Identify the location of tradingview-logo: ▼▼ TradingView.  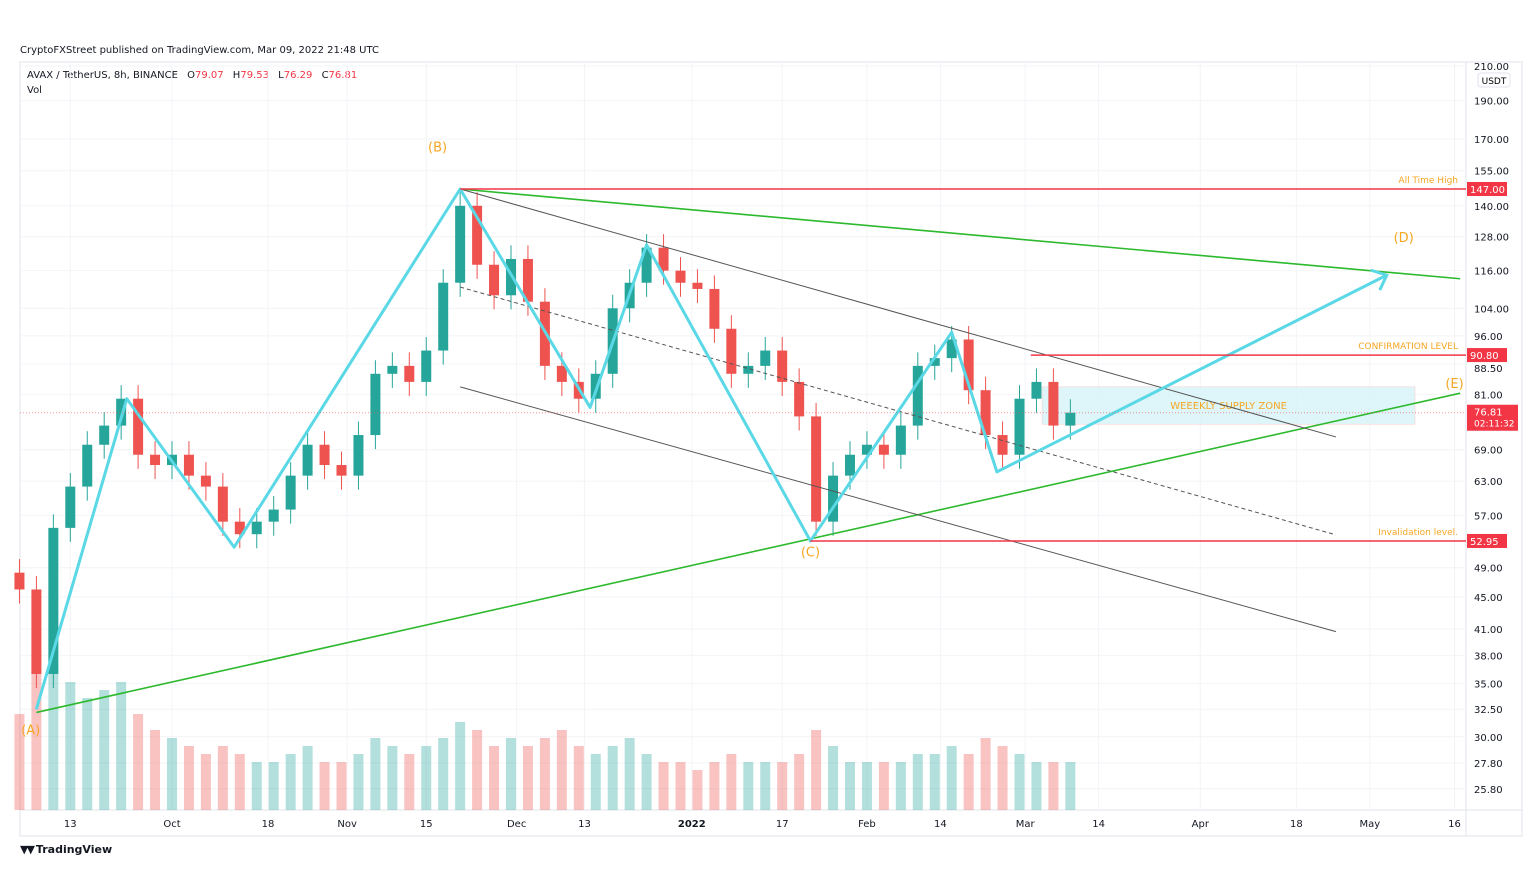
(66, 849).